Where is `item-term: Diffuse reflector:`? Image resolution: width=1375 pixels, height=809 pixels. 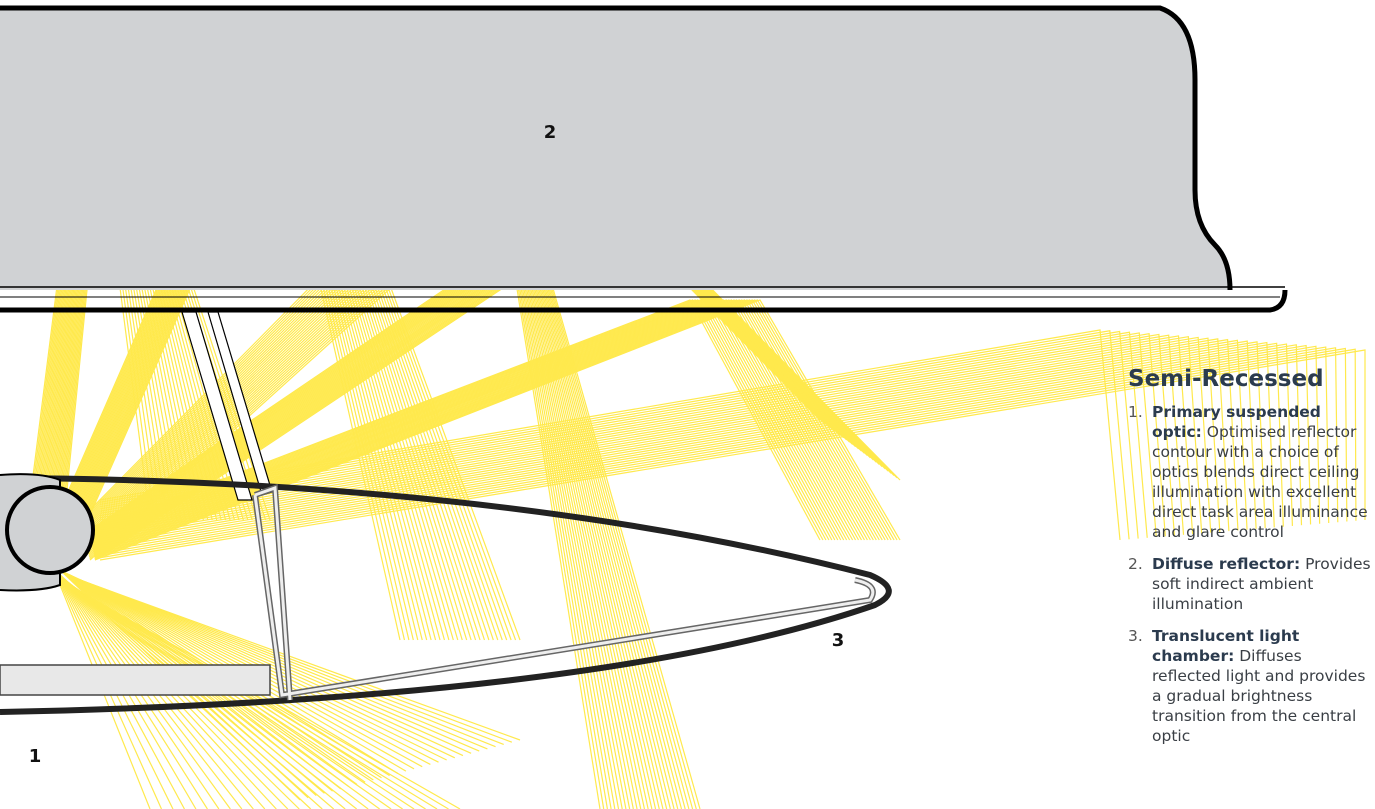
item-term: Diffuse reflector: is located at coordinates (1226, 564).